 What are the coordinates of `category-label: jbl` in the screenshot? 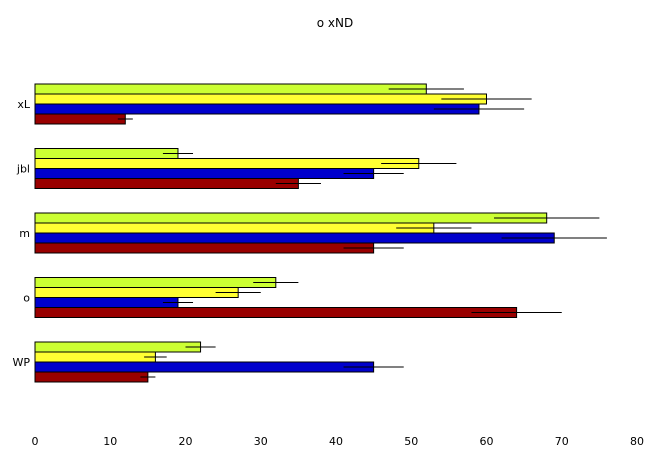 It's located at (23, 169).